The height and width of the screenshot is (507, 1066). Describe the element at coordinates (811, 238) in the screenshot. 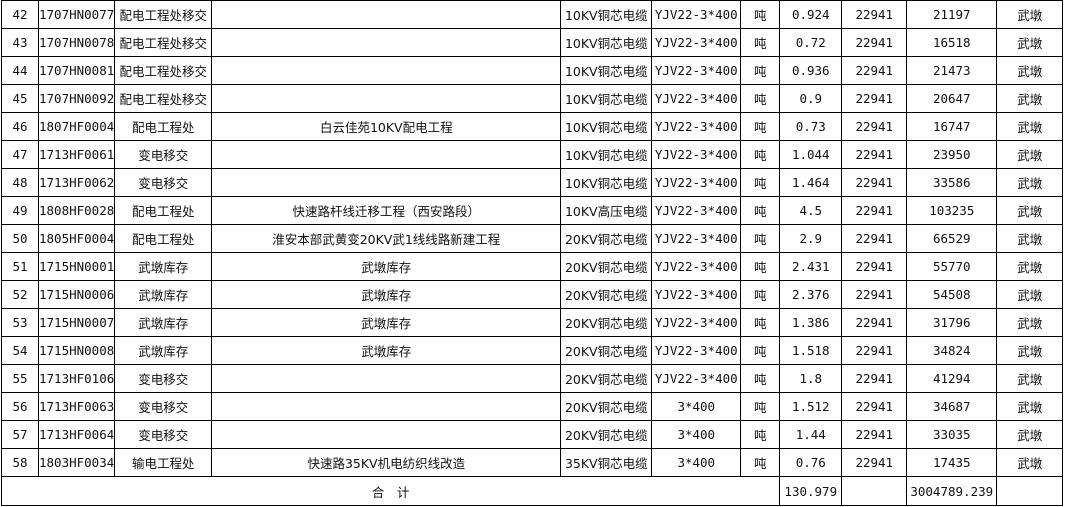

I see `cell-quantity: 2.9` at that location.